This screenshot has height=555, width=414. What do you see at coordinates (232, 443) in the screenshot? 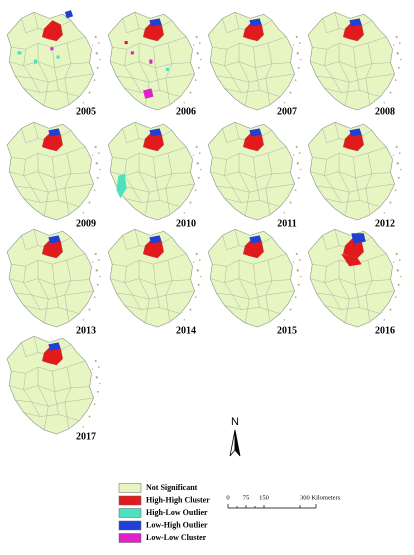
I see `north-arrow-left` at bounding box center [232, 443].